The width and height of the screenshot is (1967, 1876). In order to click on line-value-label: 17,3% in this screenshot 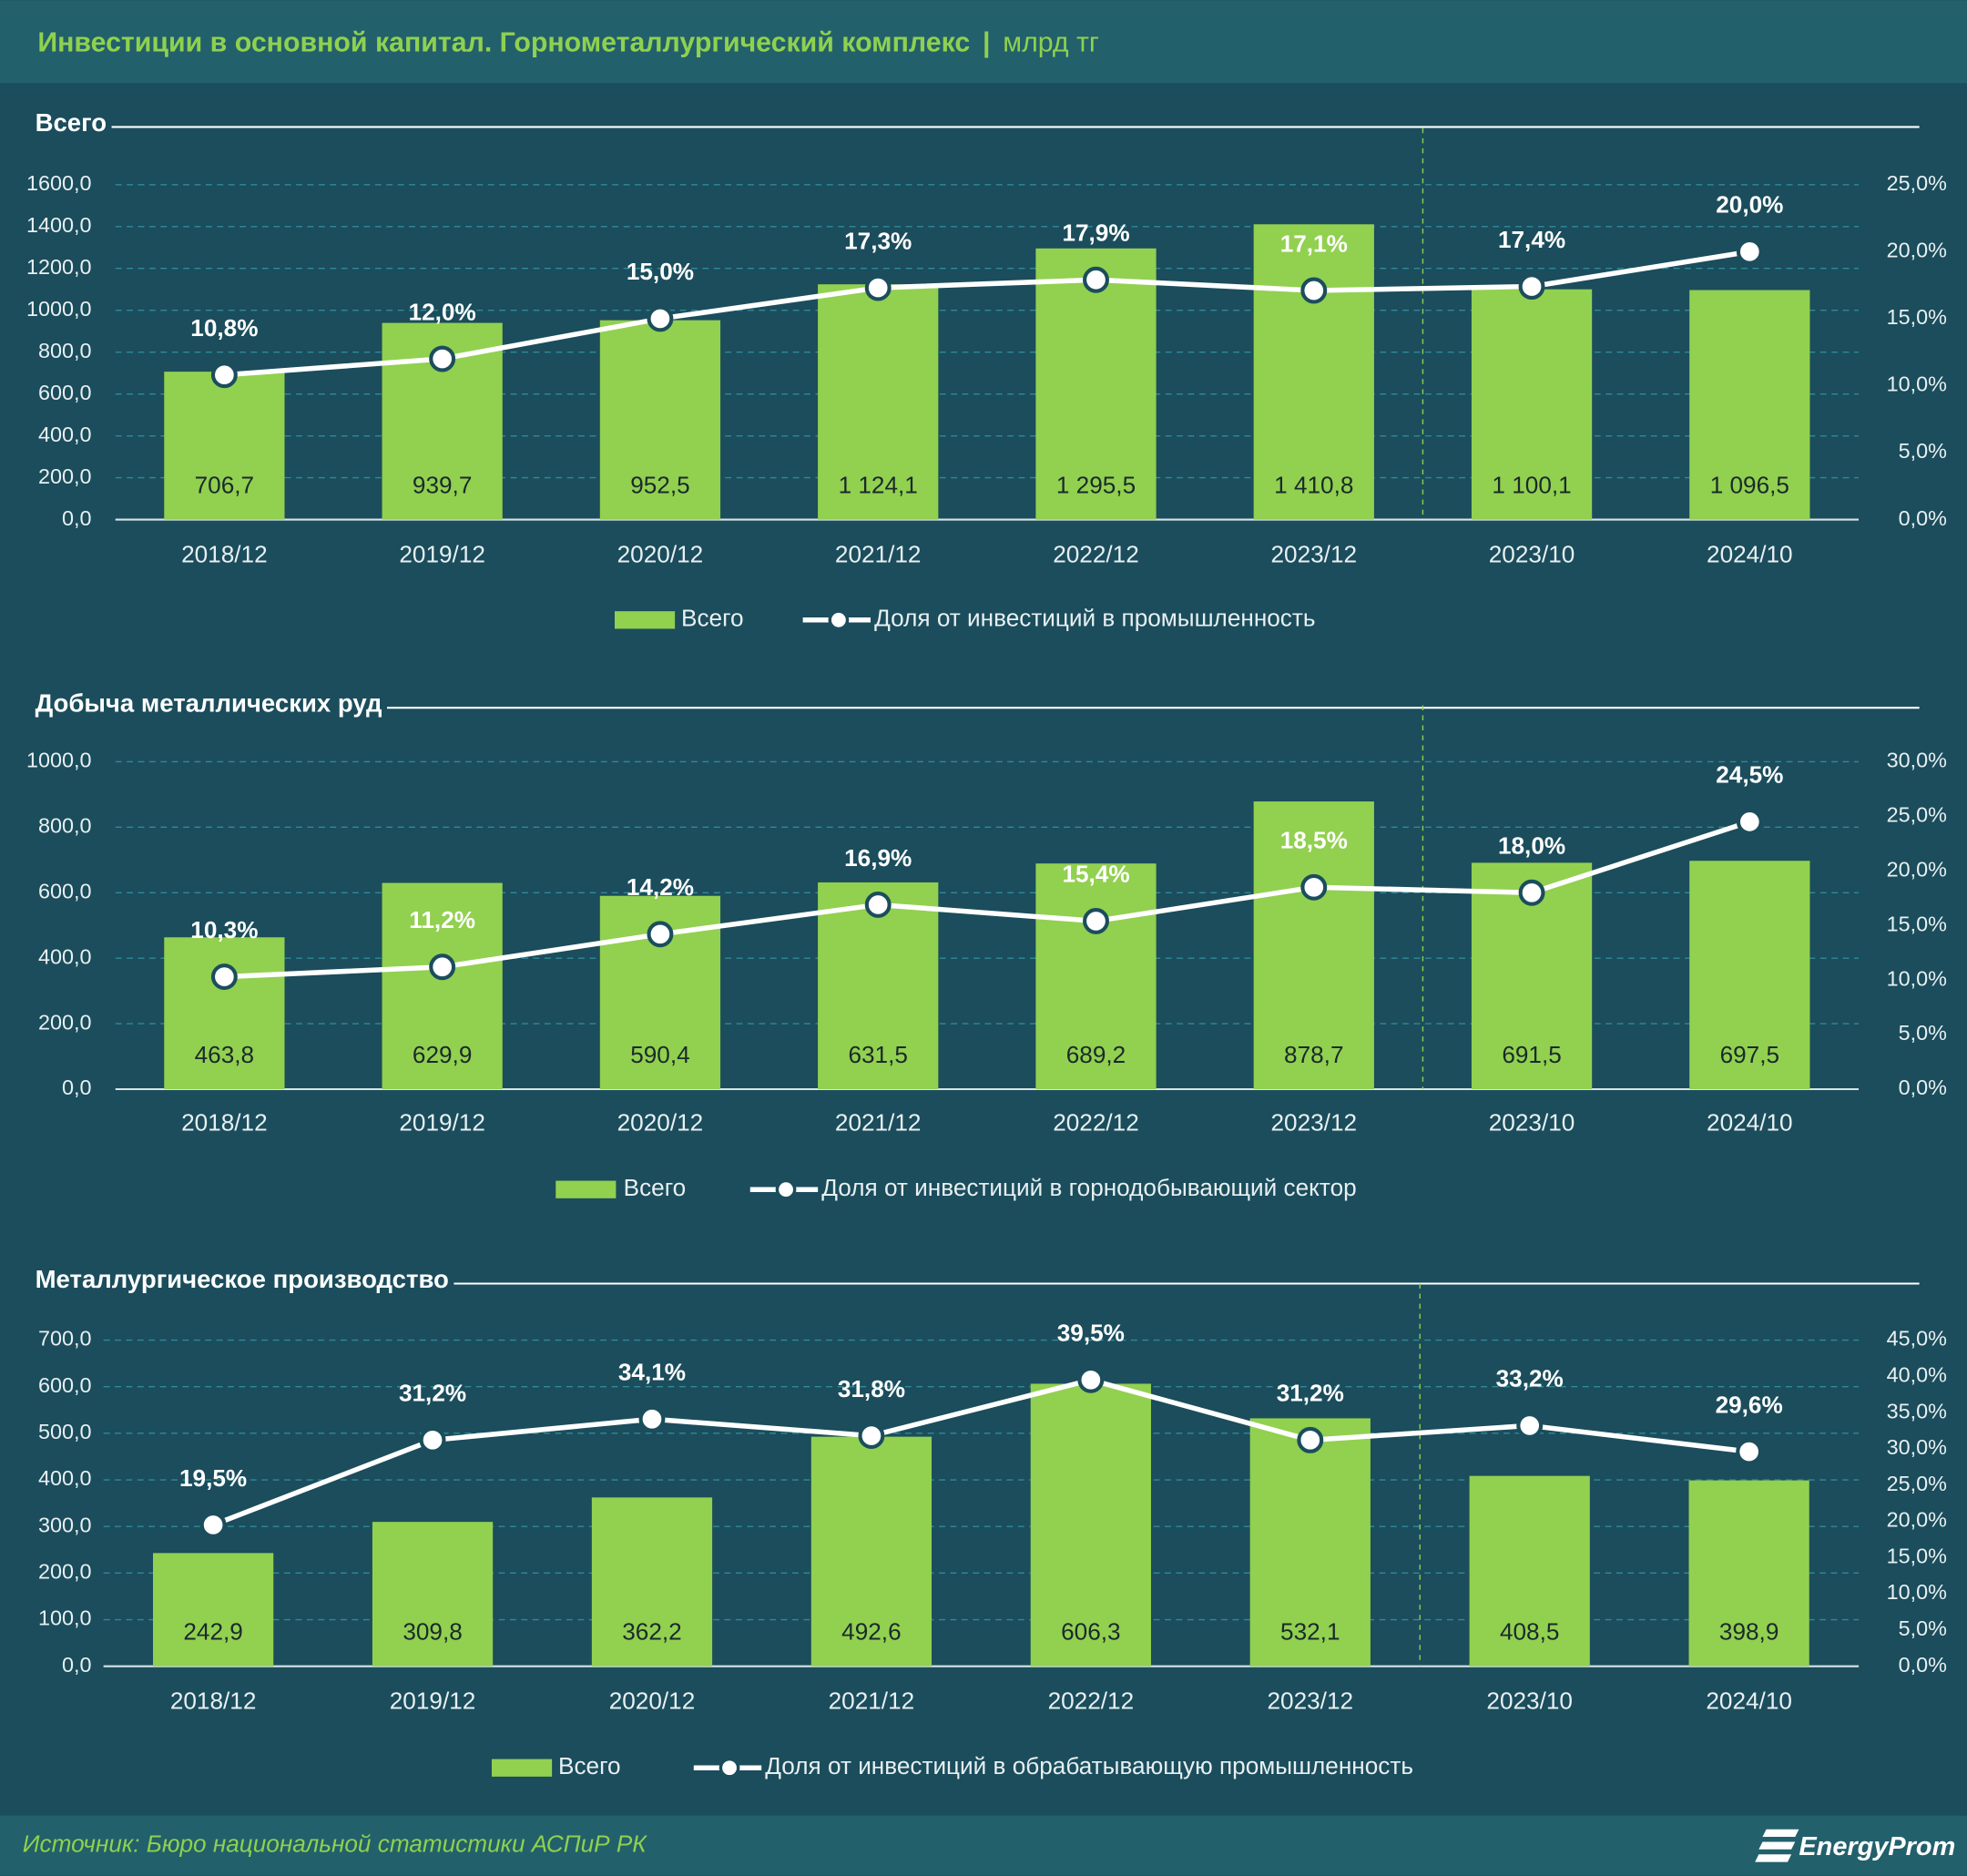, I will do `click(878, 240)`.